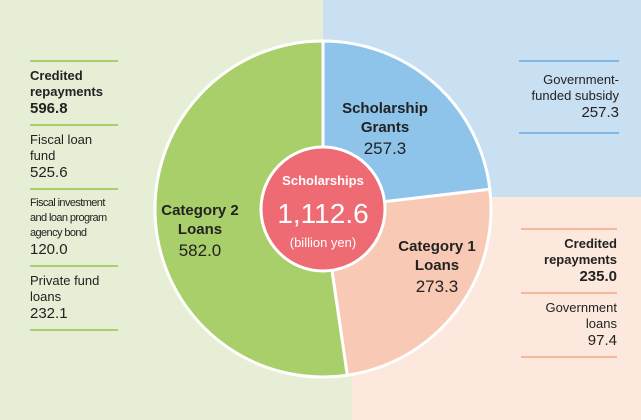 The width and height of the screenshot is (641, 420). I want to click on annotation-item: Credited repayments 235.0, so click(569, 260).